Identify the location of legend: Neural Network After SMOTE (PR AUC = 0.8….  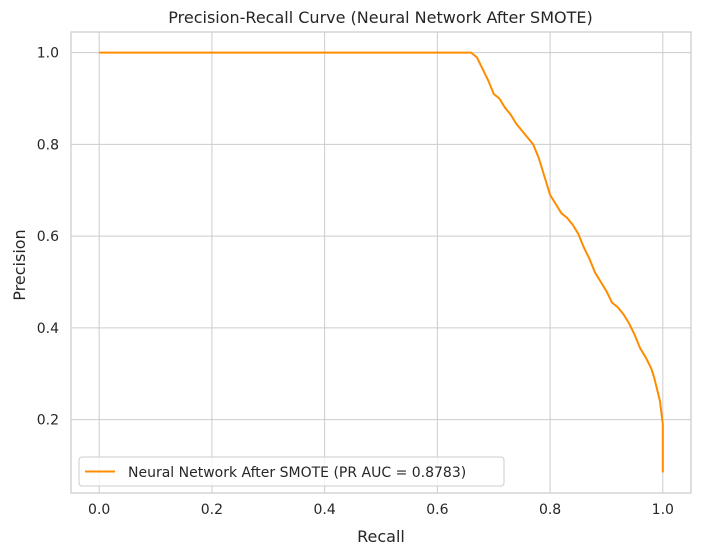
(291, 471).